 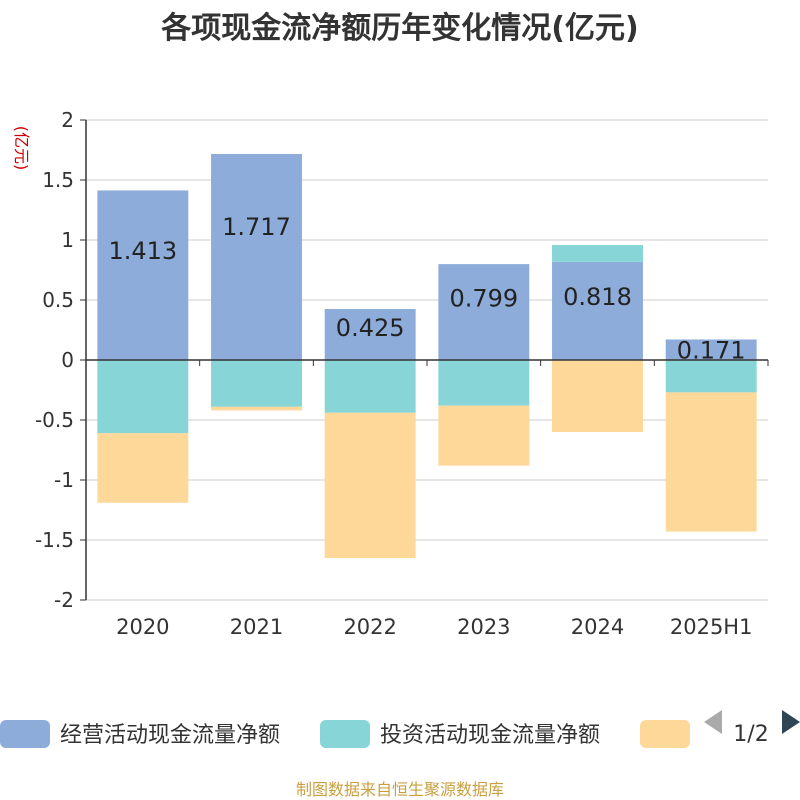 What do you see at coordinates (67, 120) in the screenshot?
I see `y-tick-label: 2` at bounding box center [67, 120].